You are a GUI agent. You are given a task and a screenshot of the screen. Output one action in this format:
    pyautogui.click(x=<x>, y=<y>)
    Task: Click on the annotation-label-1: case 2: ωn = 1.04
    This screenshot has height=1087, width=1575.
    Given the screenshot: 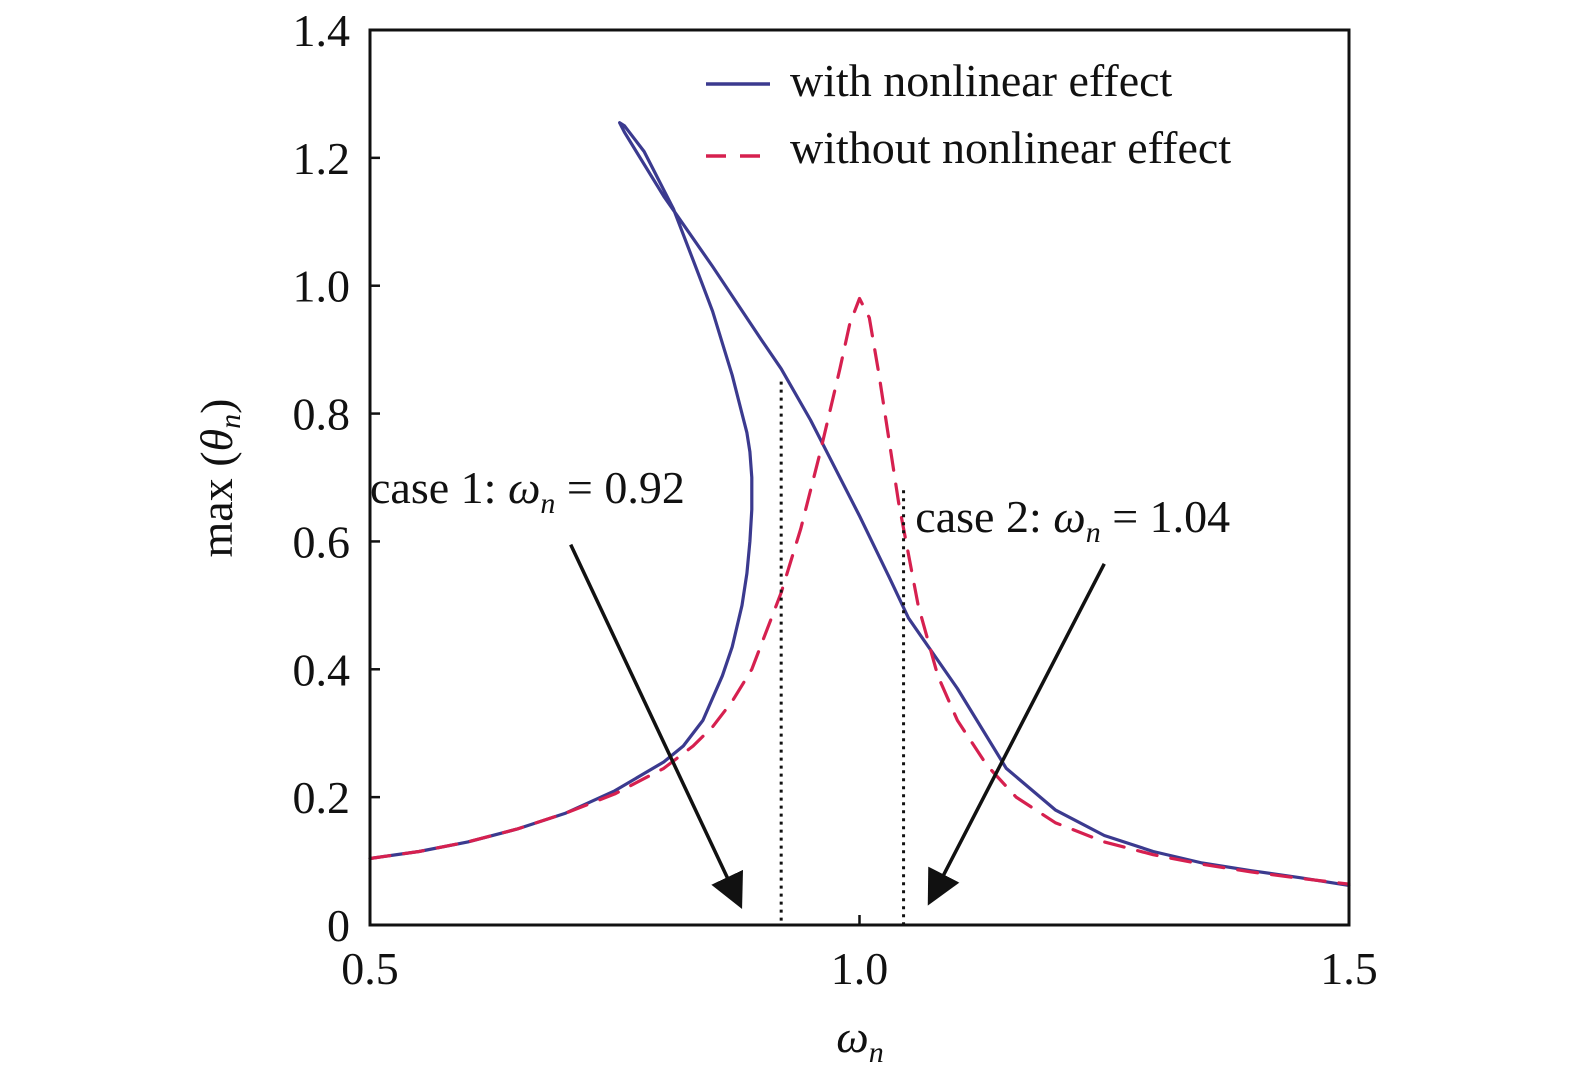 What is the action you would take?
    pyautogui.click(x=1072, y=520)
    